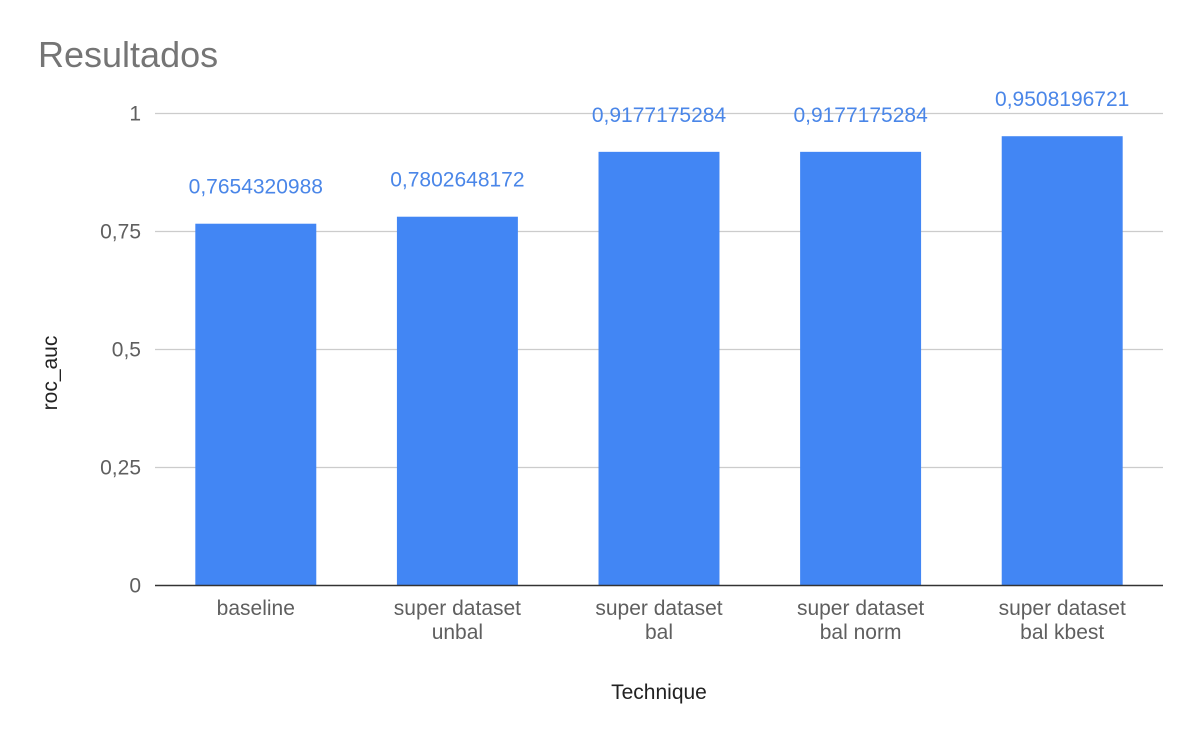  Describe the element at coordinates (135, 586) in the screenshot. I see `y-tick-label: 0` at that location.